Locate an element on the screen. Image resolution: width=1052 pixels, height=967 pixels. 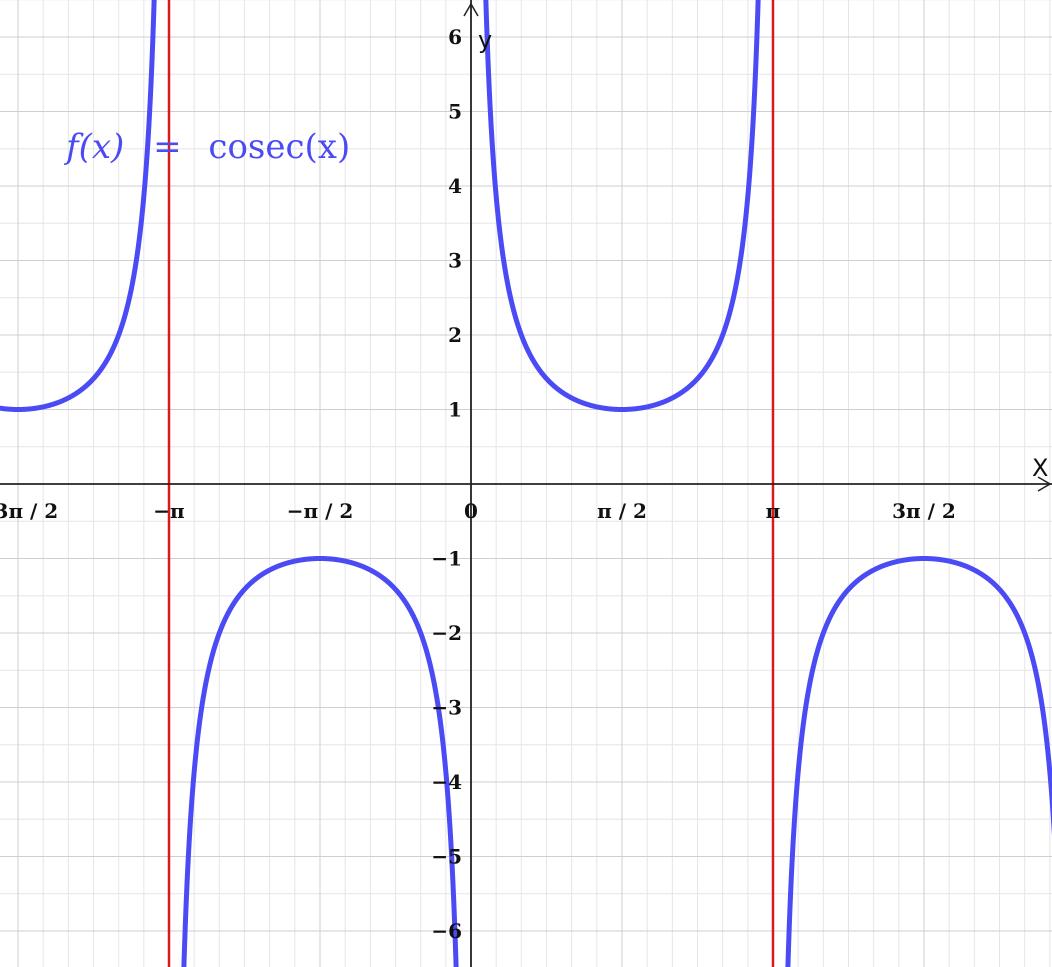
x-tick-label: −3π / 2 is located at coordinates (29, 511).